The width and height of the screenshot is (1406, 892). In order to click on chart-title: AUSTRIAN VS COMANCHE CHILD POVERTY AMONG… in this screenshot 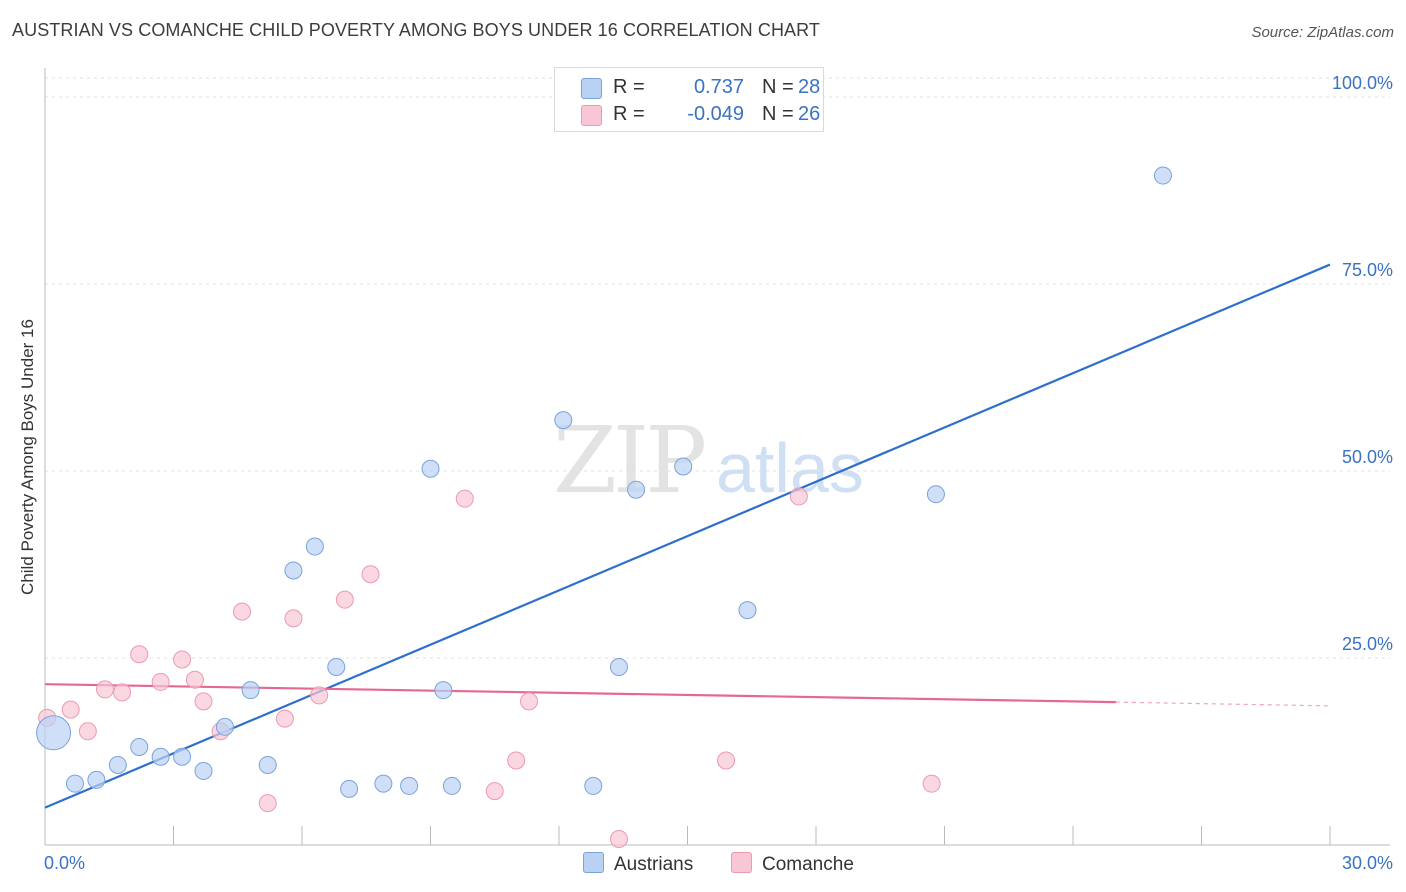, I will do `click(416, 30)`.